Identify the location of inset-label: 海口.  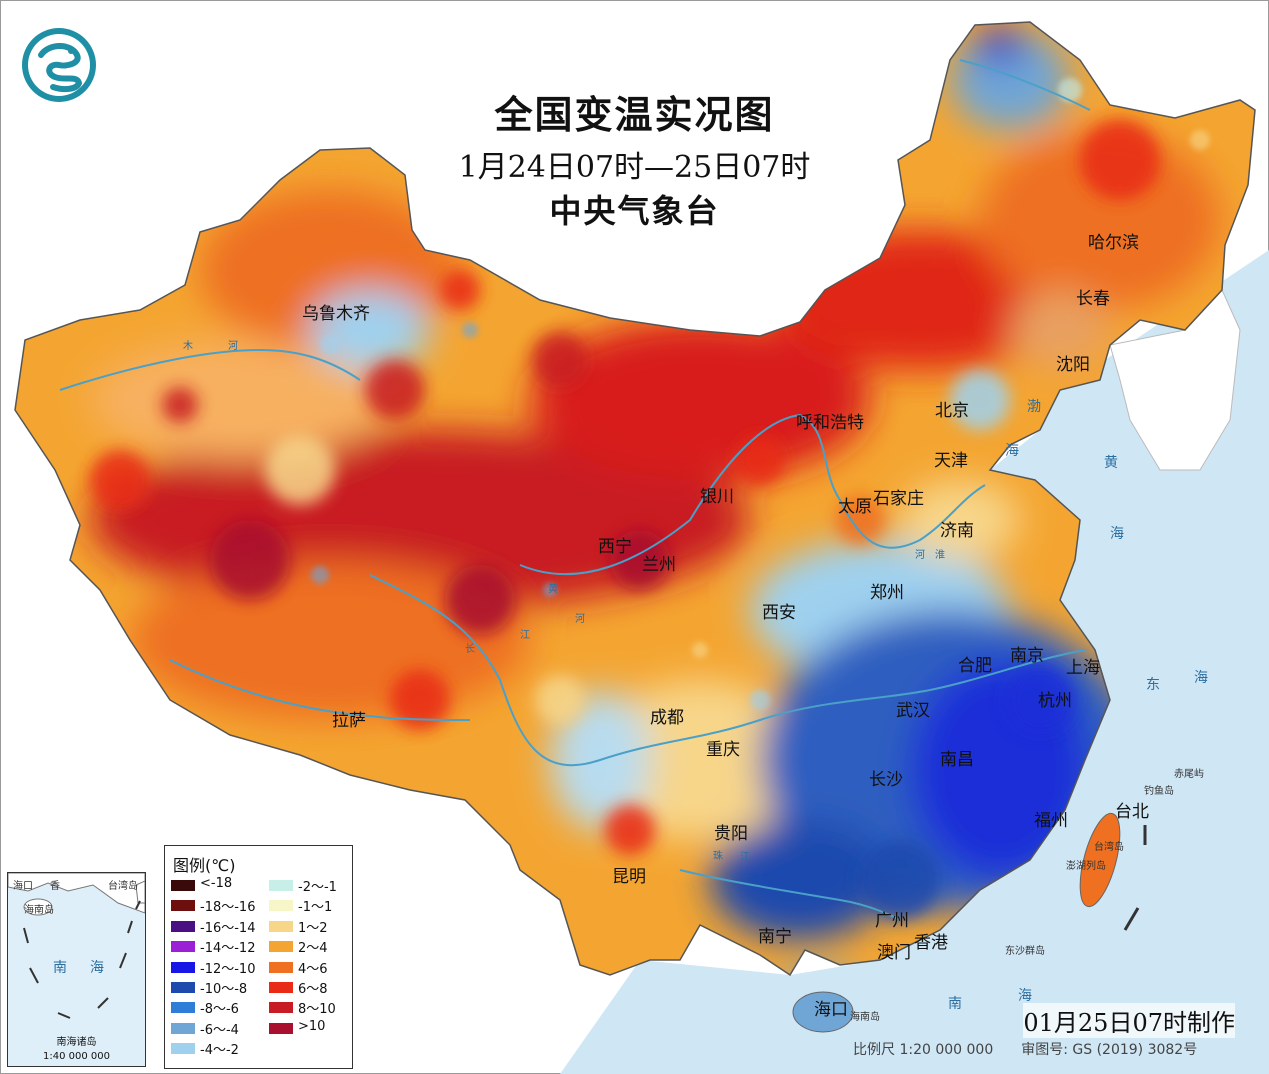
(23, 886).